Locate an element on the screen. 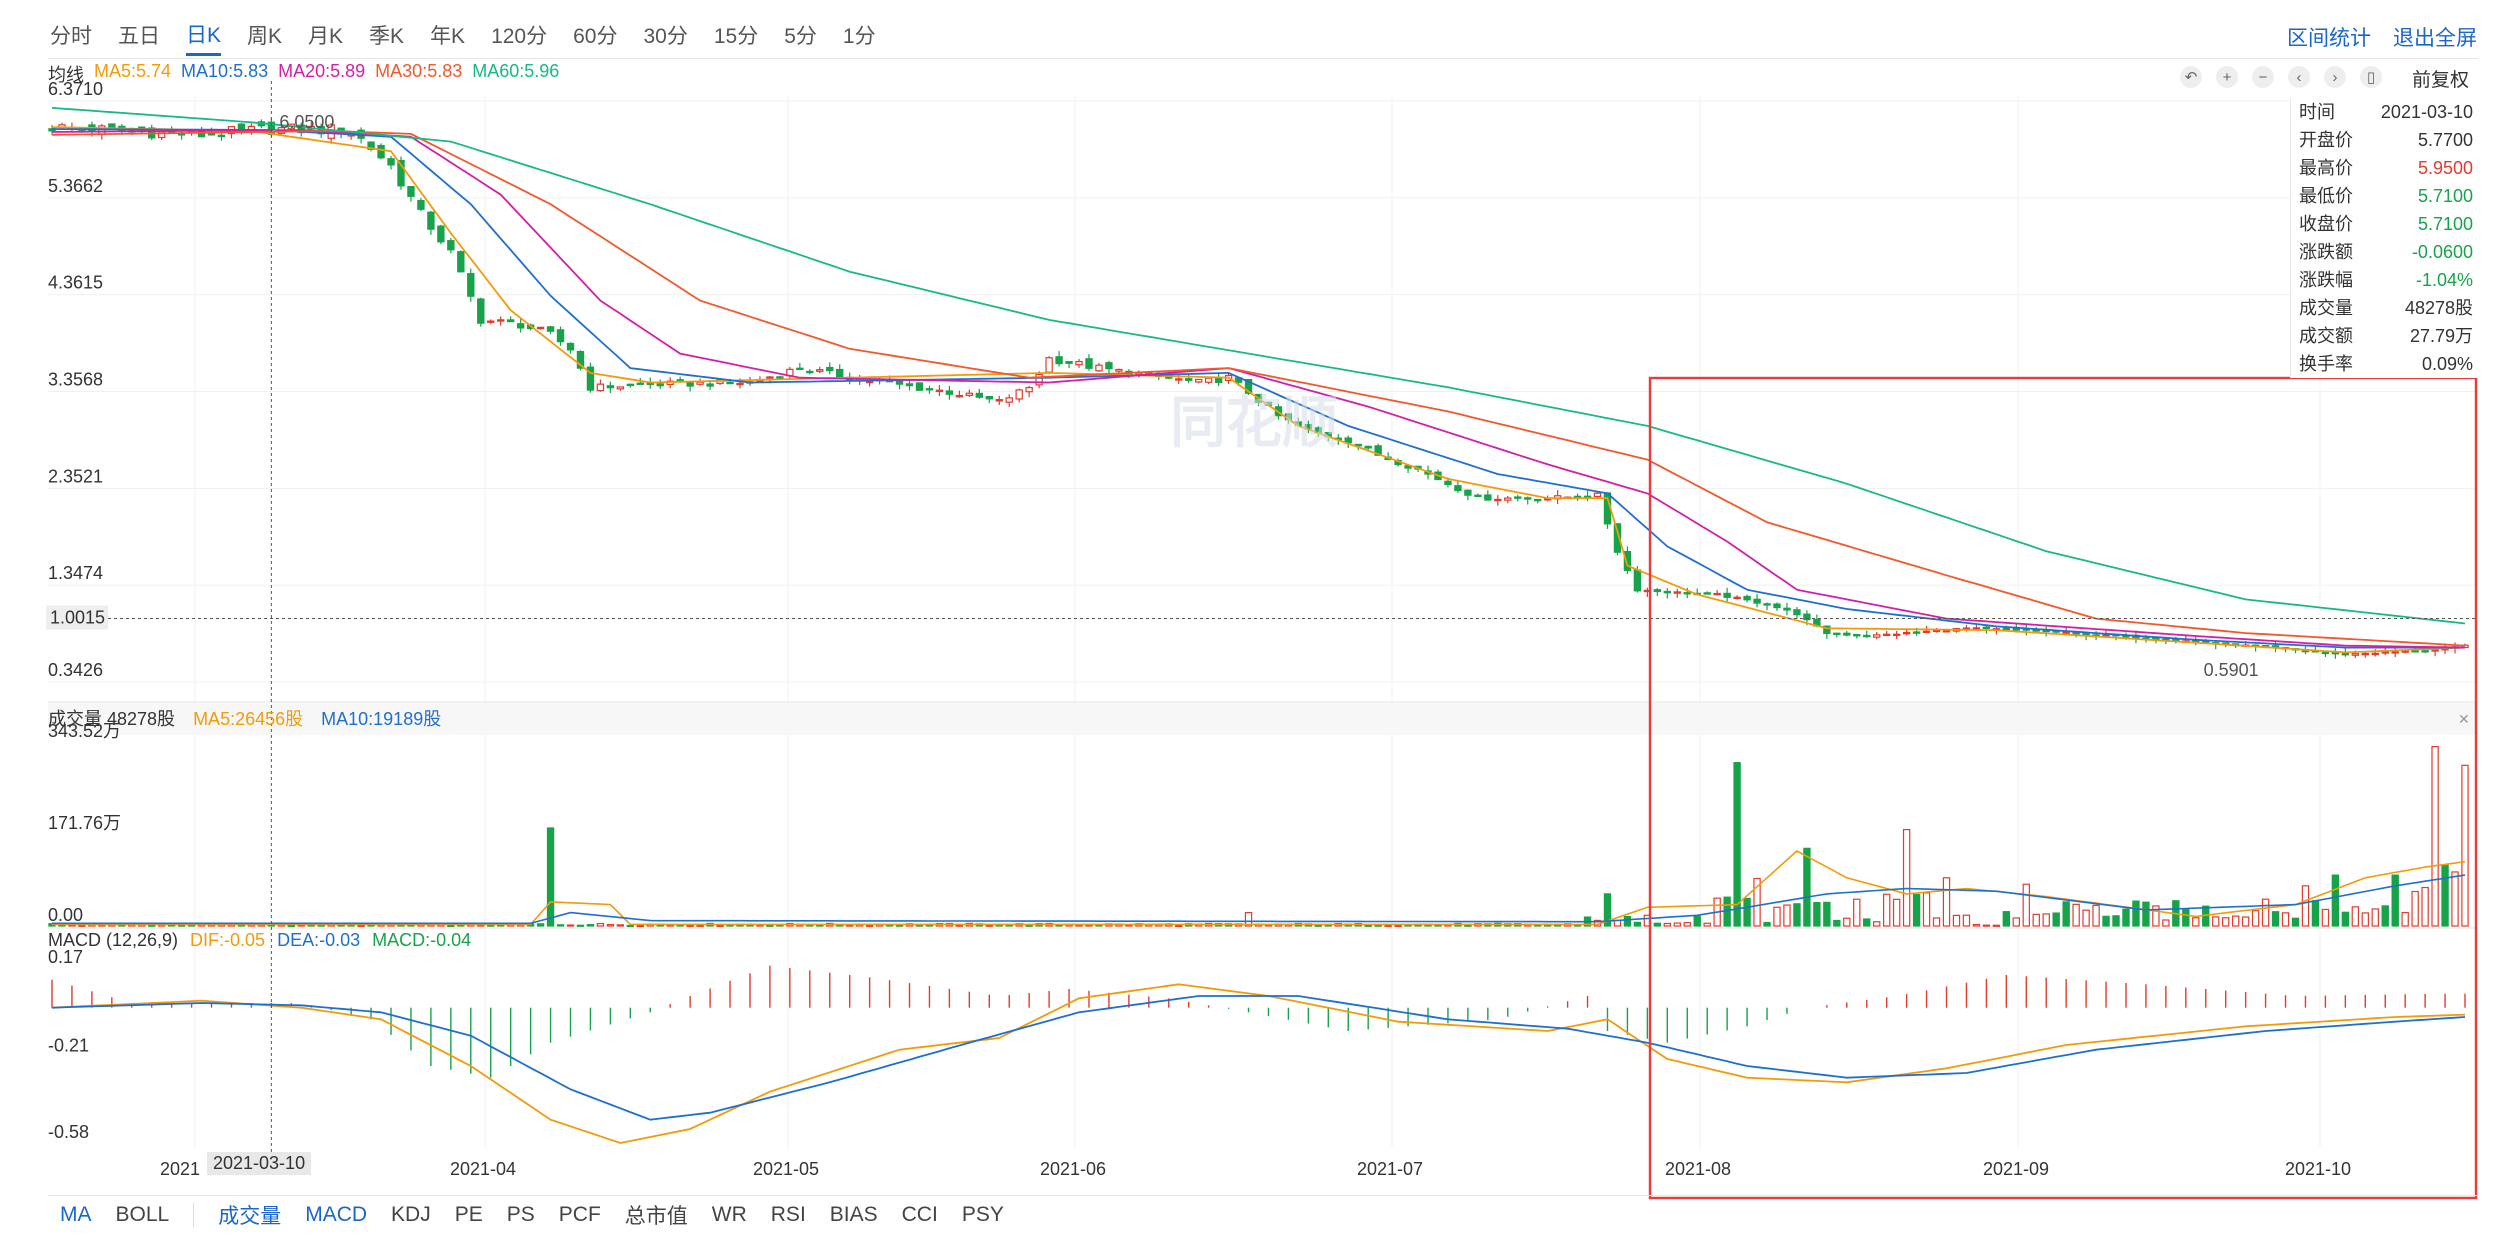 The width and height of the screenshot is (2505, 1241). macd-legend-label: MACD (12,26,9) is located at coordinates (113, 940).